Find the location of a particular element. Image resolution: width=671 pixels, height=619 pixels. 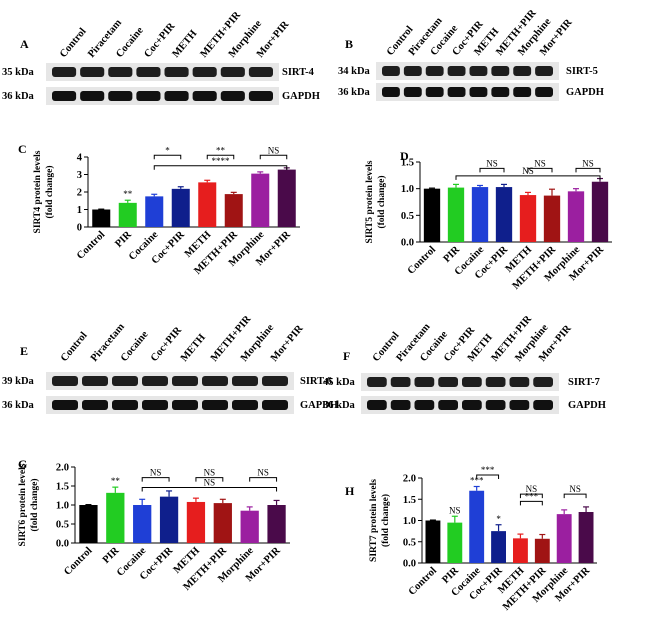

kda-label: 45 kDa is located at coordinates (339, 382).